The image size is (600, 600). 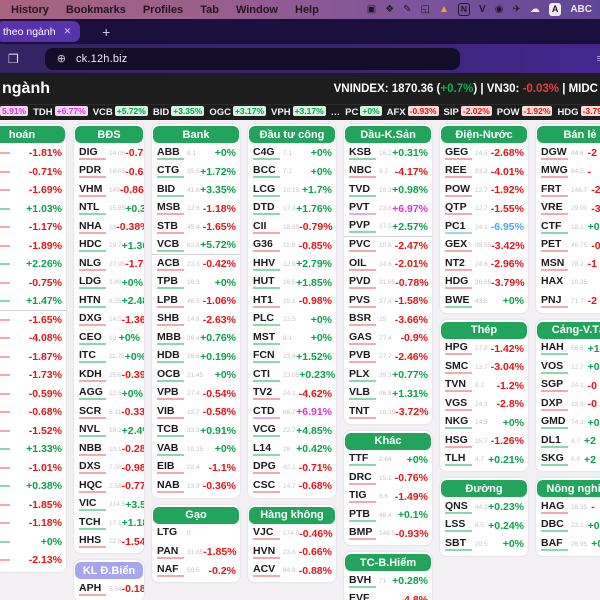 I want to click on stock-row: CII 18.85 -0.79%, so click(x=292, y=227).